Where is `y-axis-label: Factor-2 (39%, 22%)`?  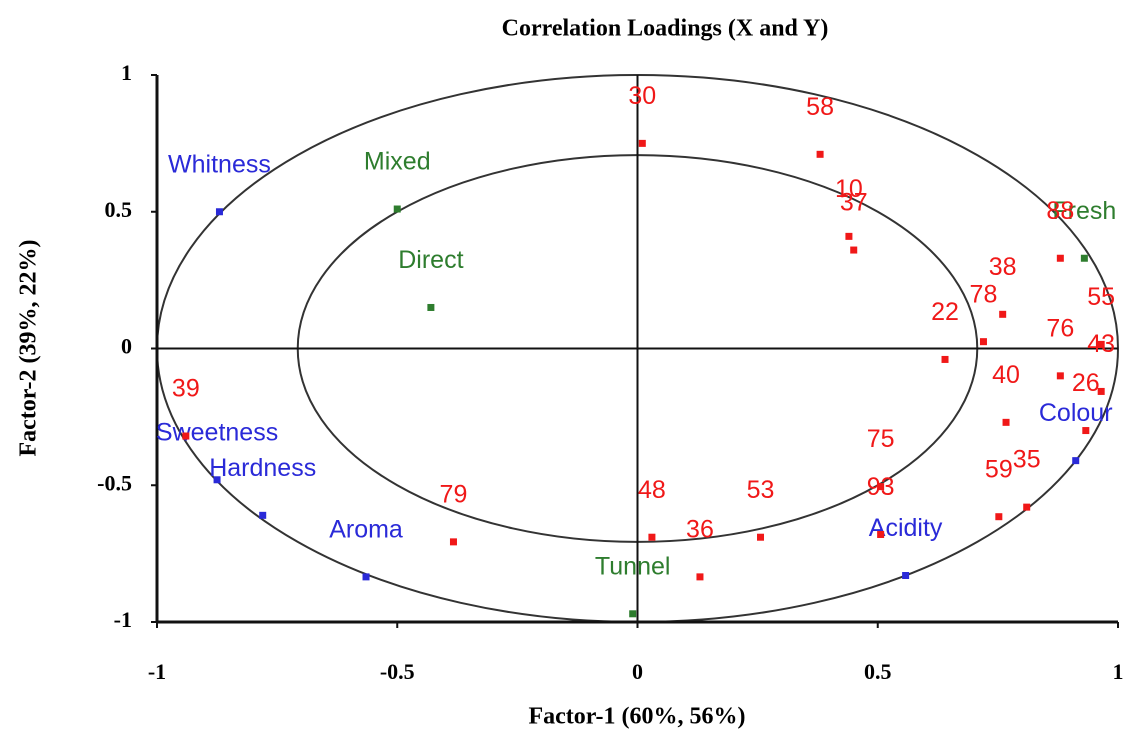
y-axis-label: Factor-2 (39%, 22%) is located at coordinates (29, 347).